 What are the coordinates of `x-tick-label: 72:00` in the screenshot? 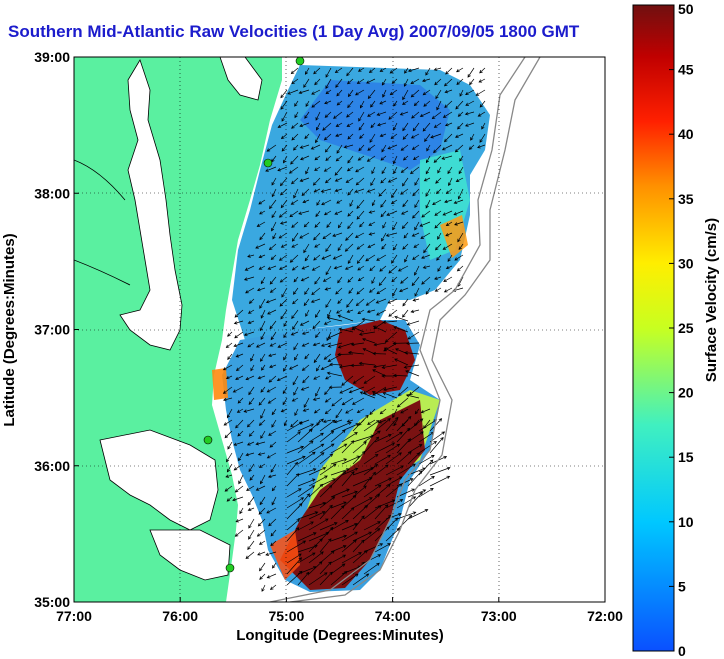 It's located at (605, 616).